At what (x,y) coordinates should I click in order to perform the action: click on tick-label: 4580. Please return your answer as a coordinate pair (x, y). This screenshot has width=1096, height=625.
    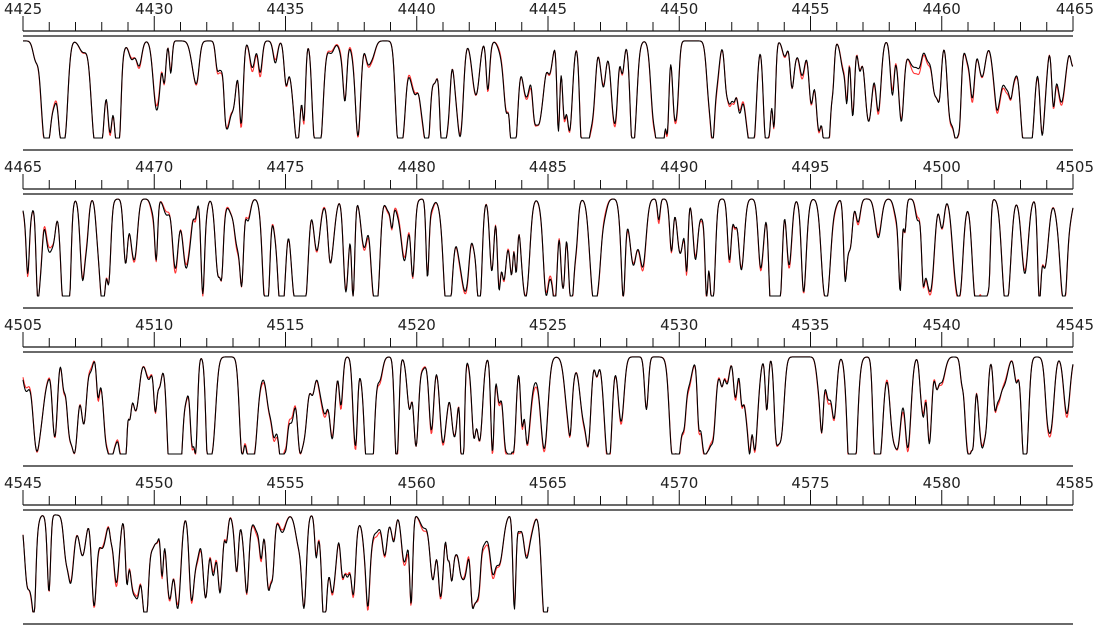
    Looking at the image, I should click on (942, 483).